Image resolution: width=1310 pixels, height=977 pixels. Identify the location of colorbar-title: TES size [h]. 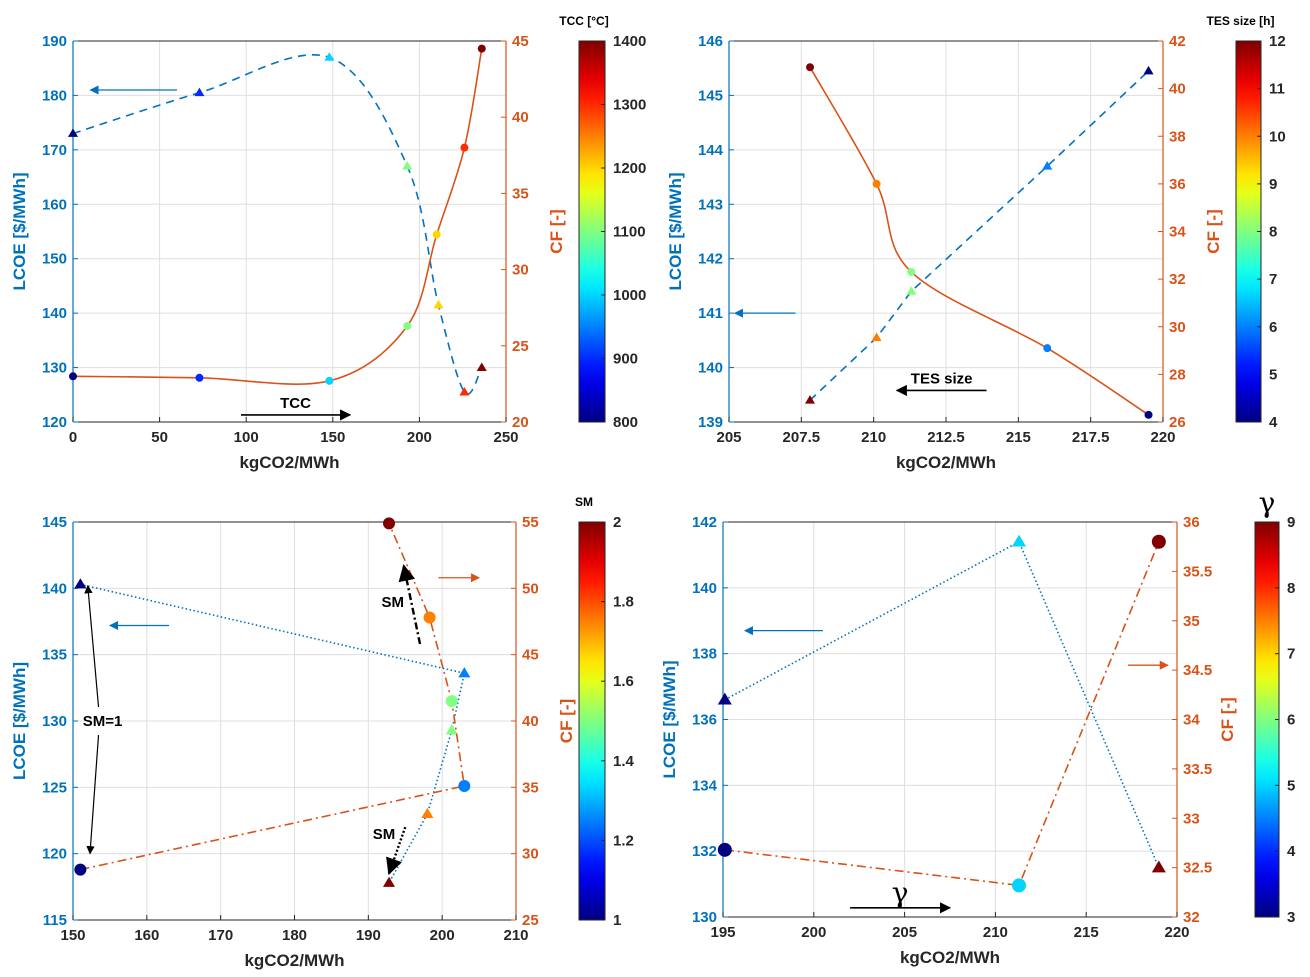
(1240, 21).